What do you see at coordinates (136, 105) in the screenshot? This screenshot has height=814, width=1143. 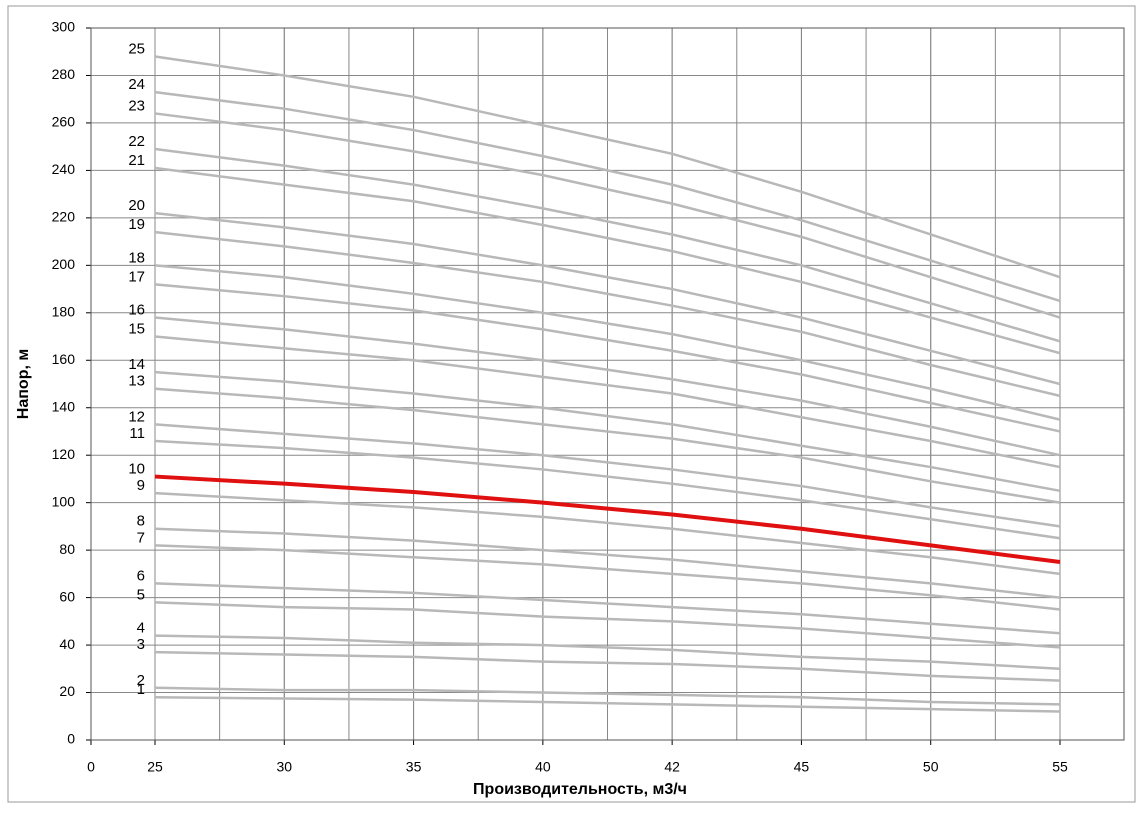 I see `series-label: 23` at bounding box center [136, 105].